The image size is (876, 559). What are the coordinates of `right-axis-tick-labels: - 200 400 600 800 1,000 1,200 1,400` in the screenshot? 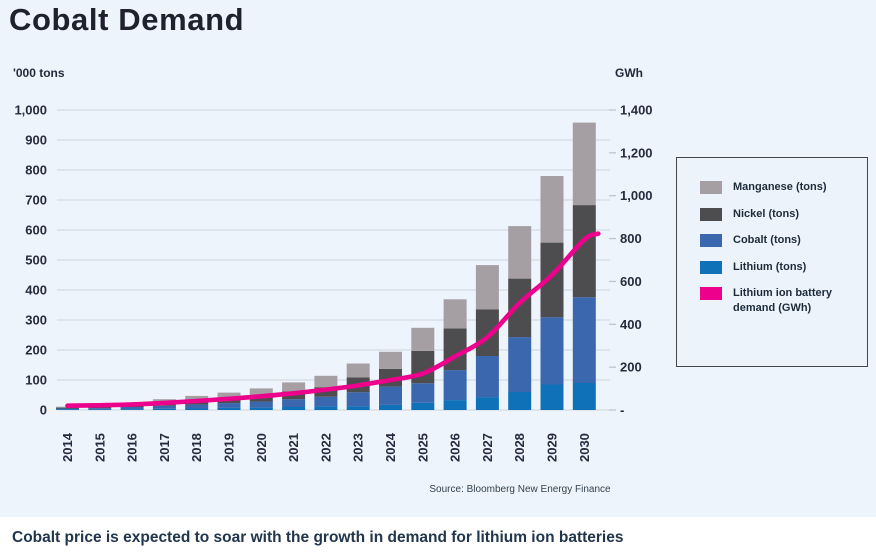 It's located at (631, 260).